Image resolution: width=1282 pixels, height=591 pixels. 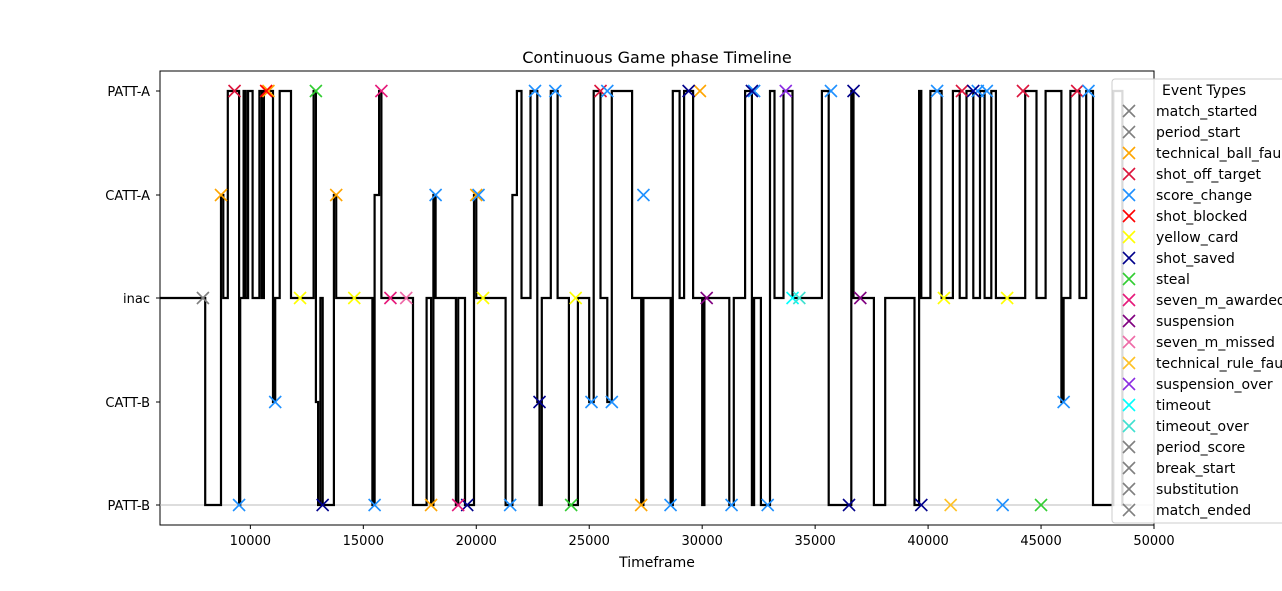 What do you see at coordinates (1195, 259) in the screenshot?
I see `legend-label: shot_saved` at bounding box center [1195, 259].